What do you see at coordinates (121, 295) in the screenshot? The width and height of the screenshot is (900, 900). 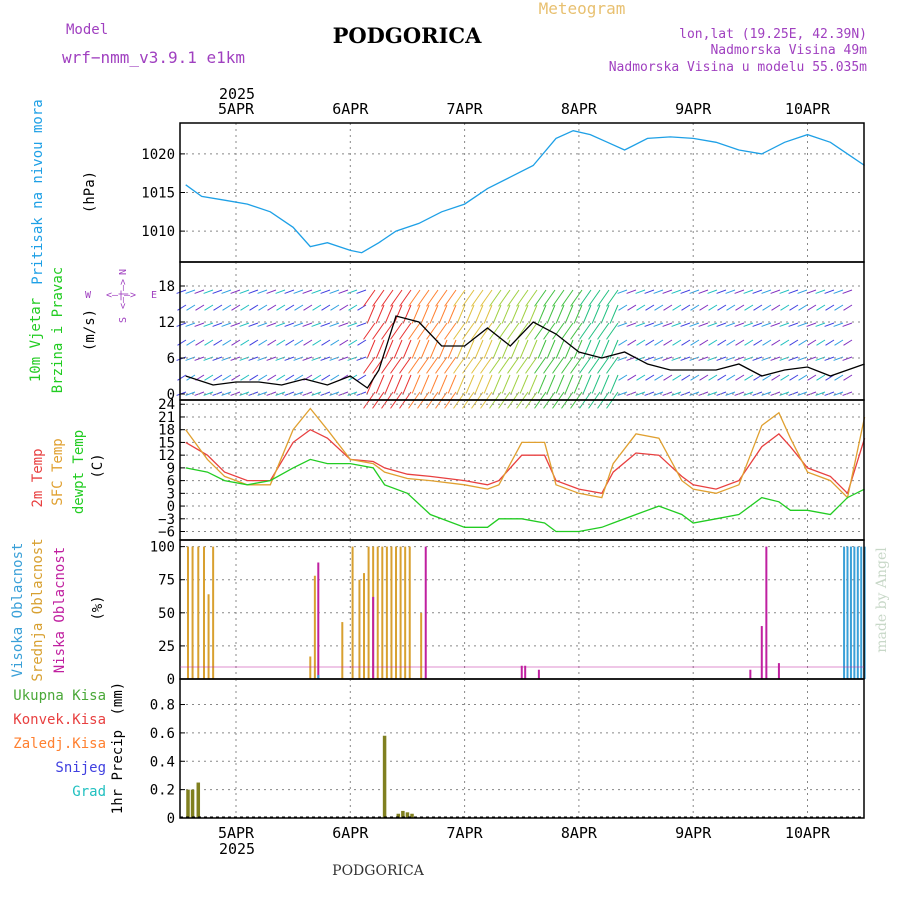 I see `compass-h-arrow: <—|—>` at bounding box center [121, 295].